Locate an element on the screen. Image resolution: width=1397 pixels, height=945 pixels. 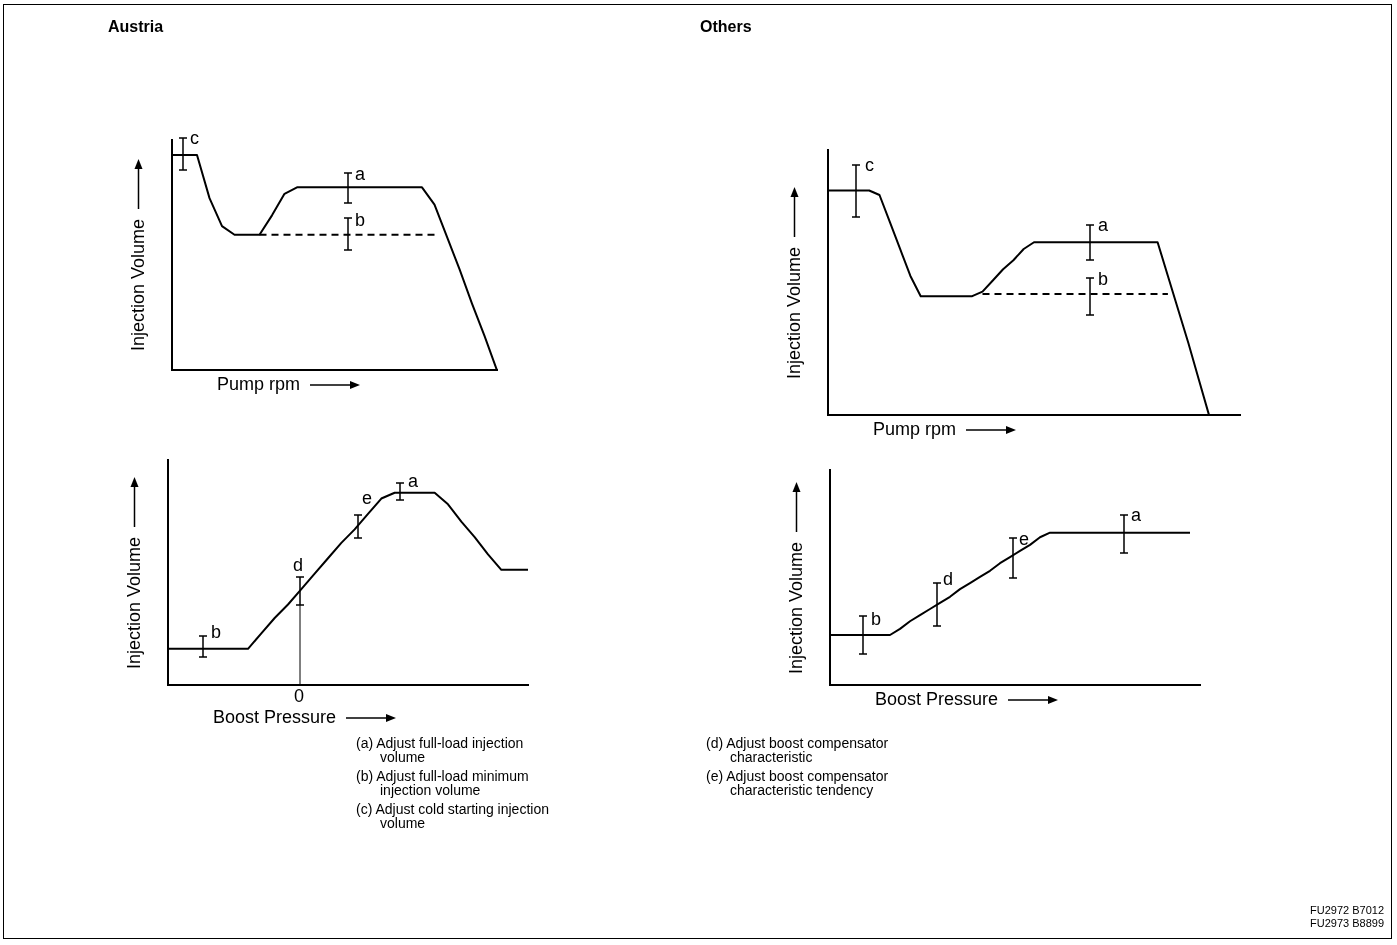
text: (c) Adjust cold starting injection volume is located at coordinates (453, 816).